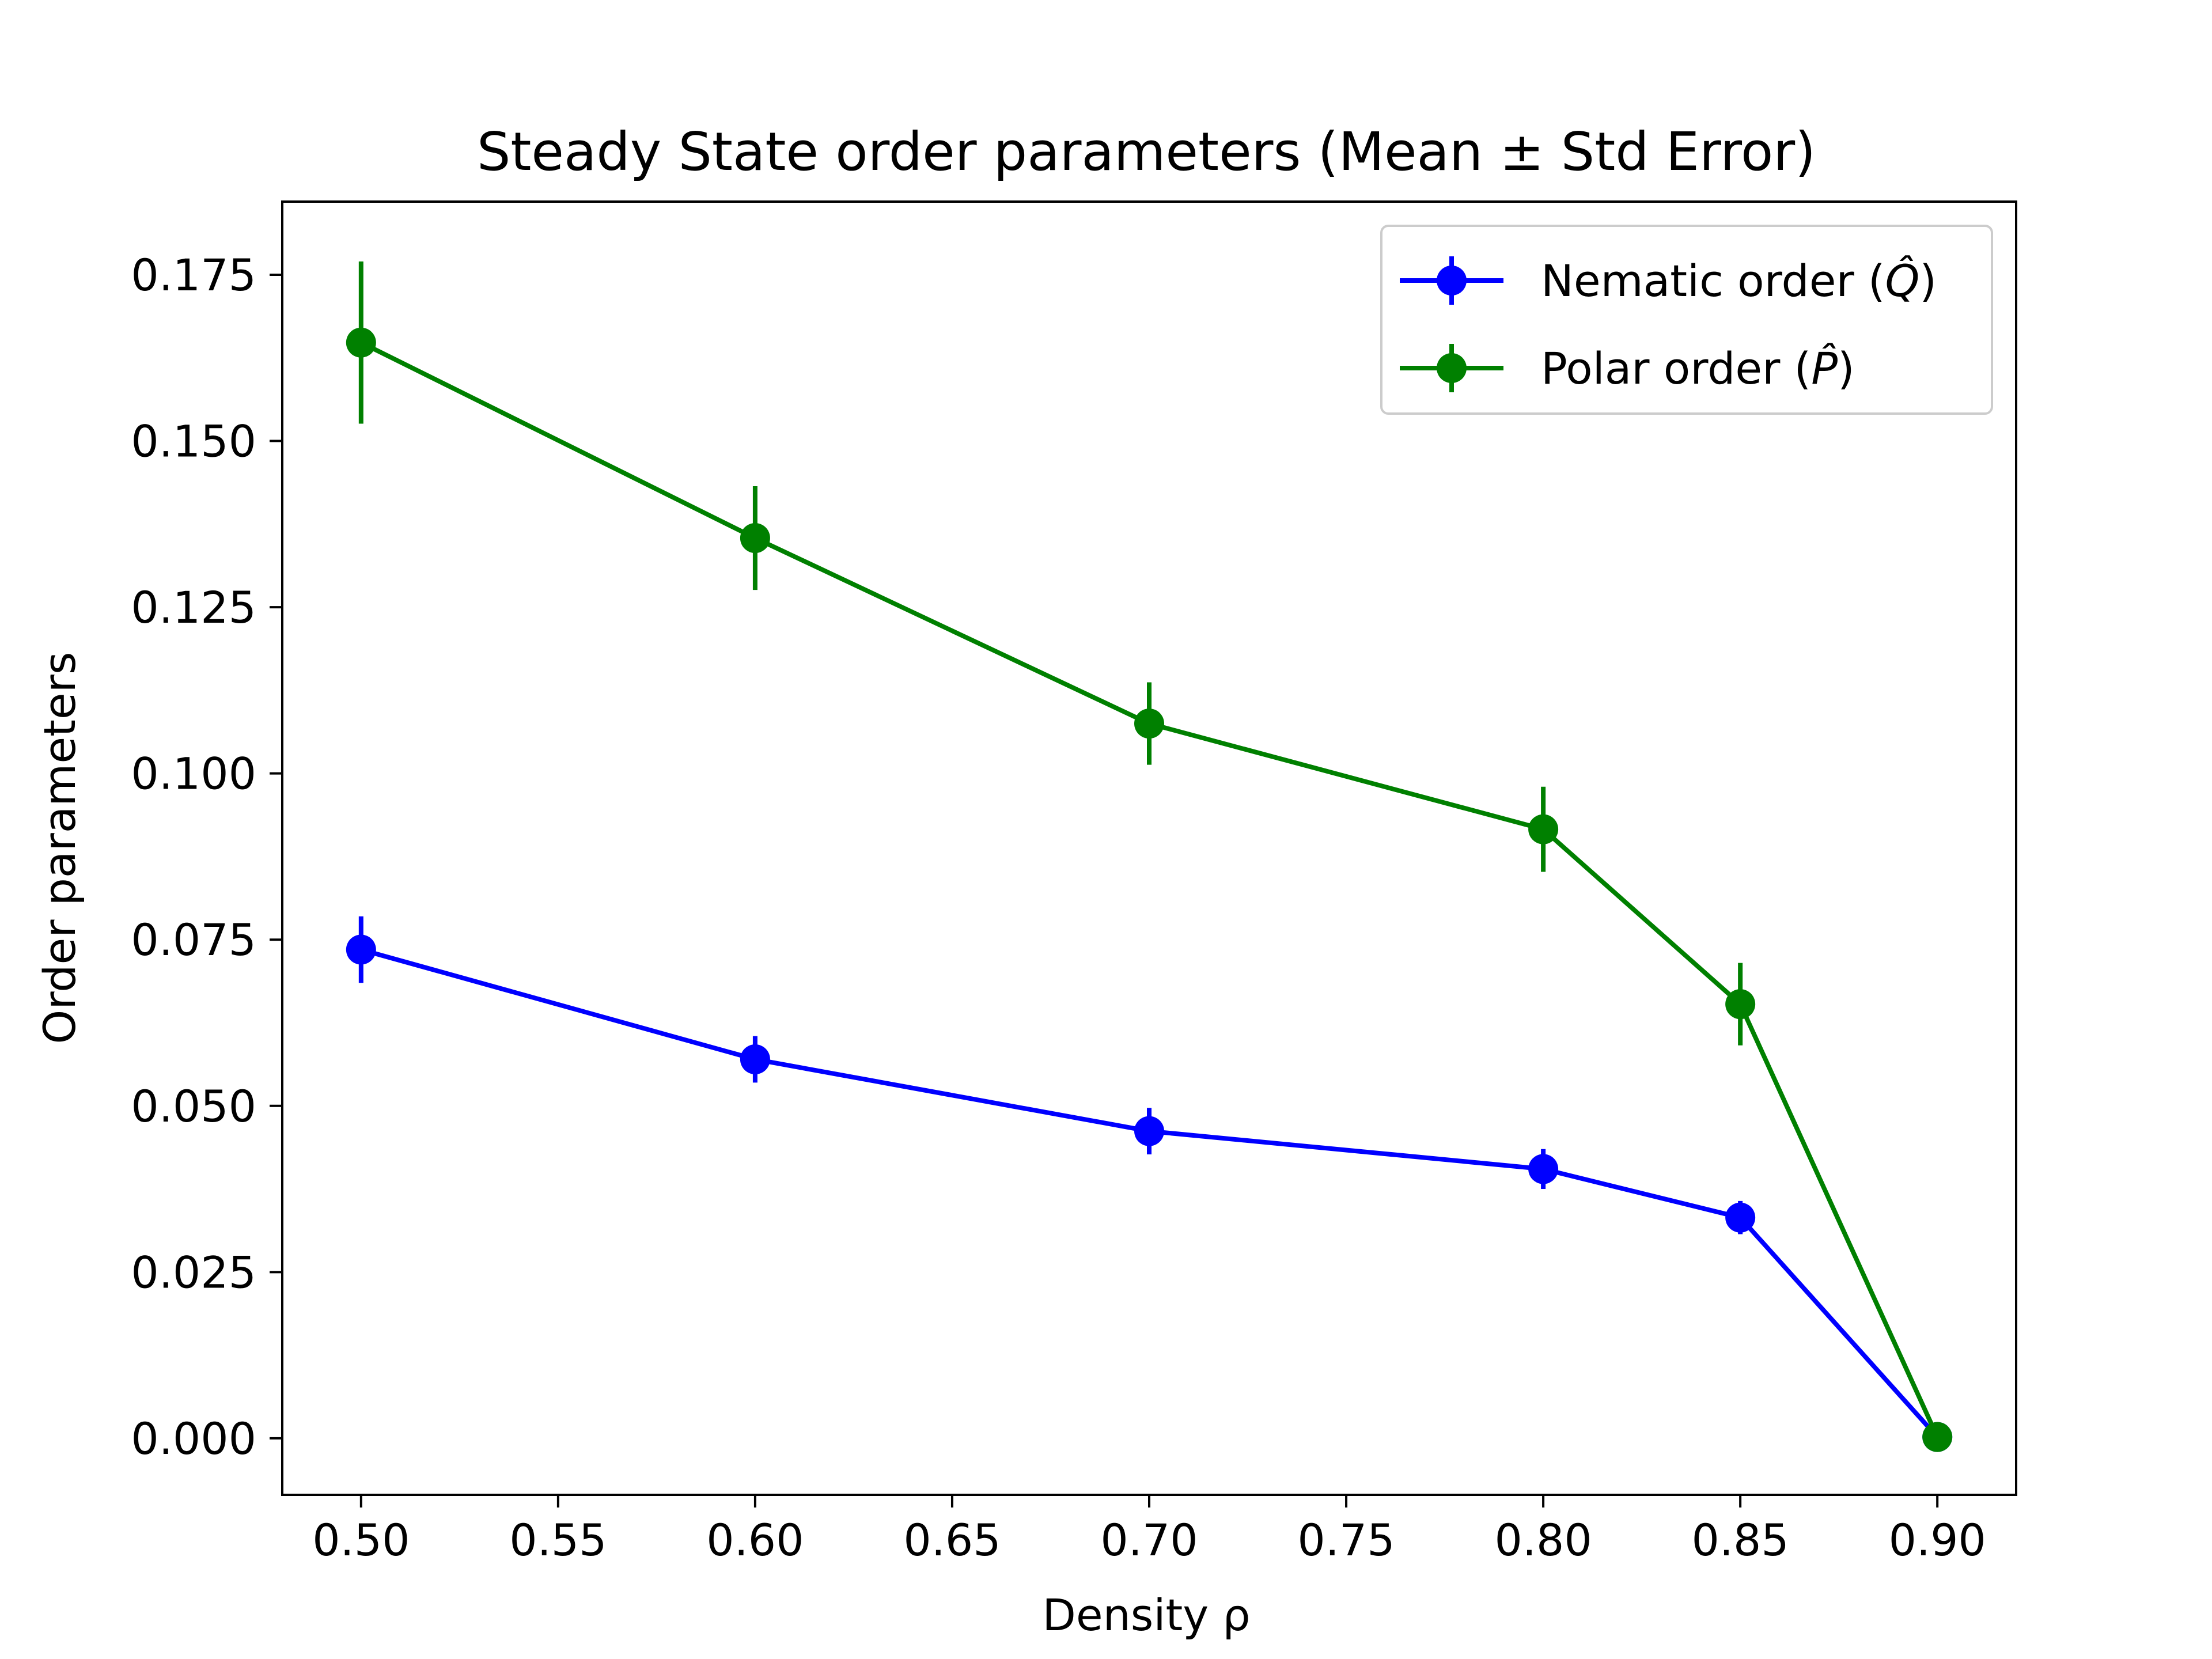  Describe the element at coordinates (558, 1540) in the screenshot. I see `x-tick-label: 0.55` at that location.